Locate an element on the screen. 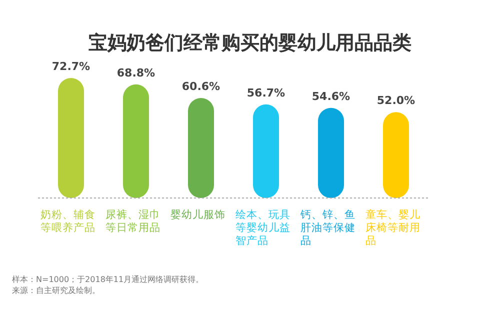  text: 样本：N=1000；于2018年11月通过网络调研获得。 is located at coordinates (108, 279).